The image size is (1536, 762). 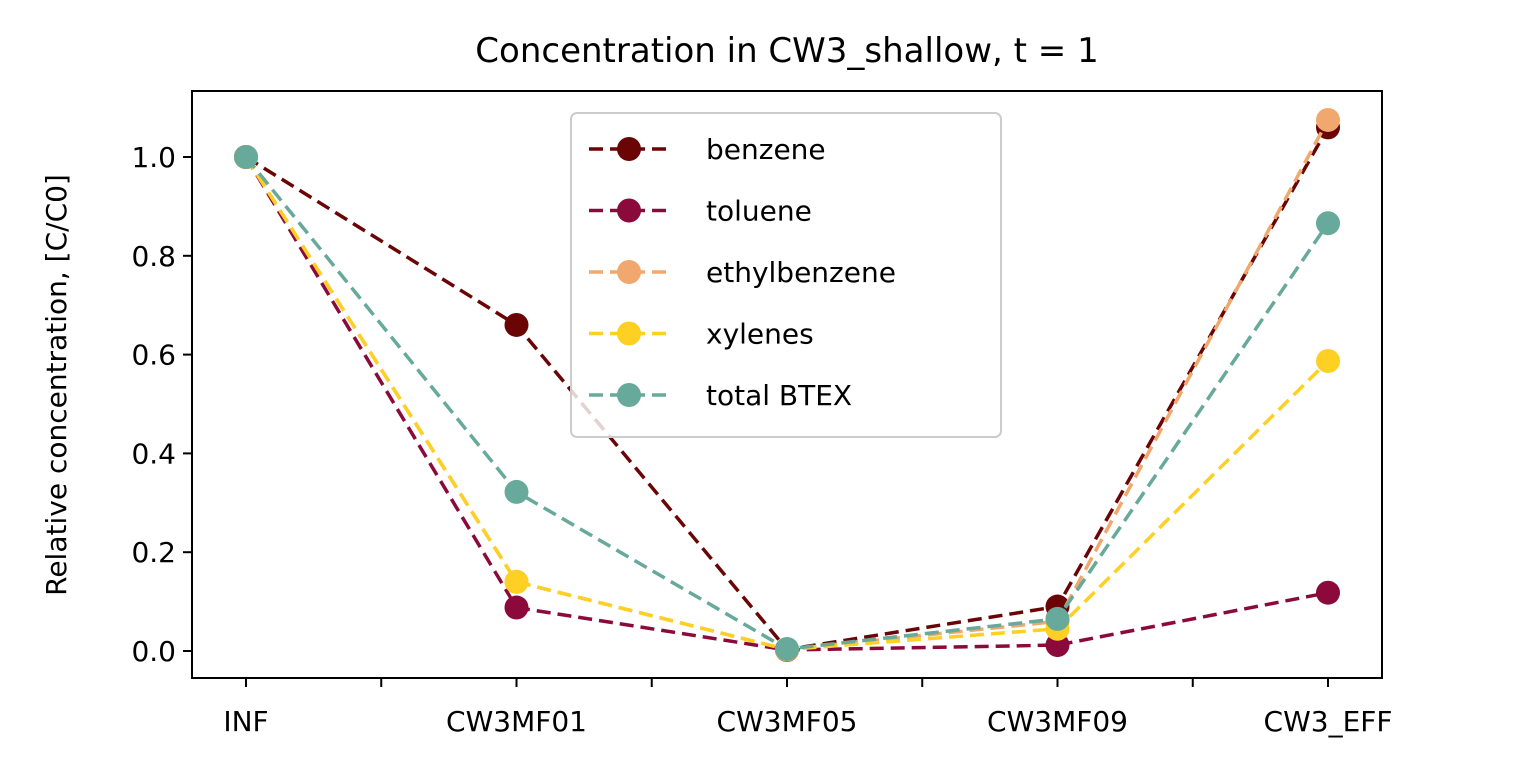 What do you see at coordinates (516, 721) in the screenshot?
I see `x-tick-label: CW3MF01` at bounding box center [516, 721].